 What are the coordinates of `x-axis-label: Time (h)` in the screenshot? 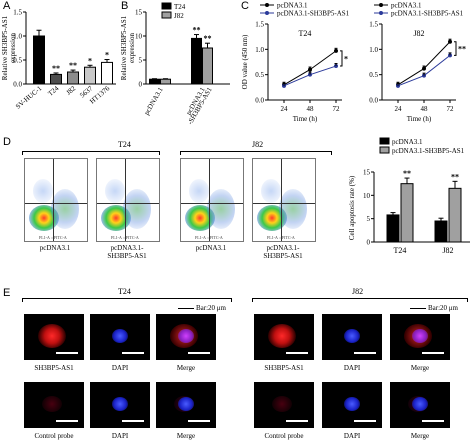 It's located at (305, 119).